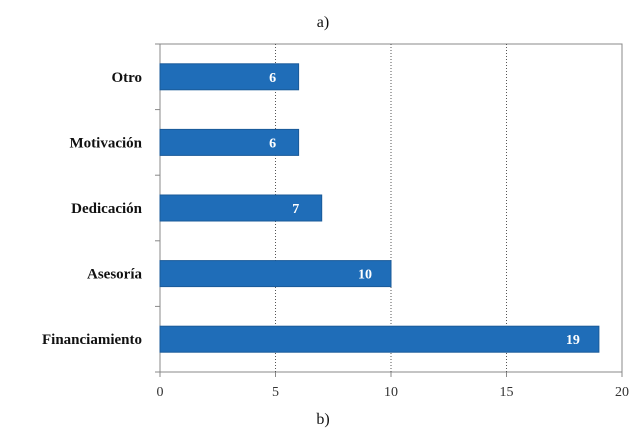 The width and height of the screenshot is (630, 428). Describe the element at coordinates (573, 340) in the screenshot. I see `data-label-financiamiento: 19` at that location.